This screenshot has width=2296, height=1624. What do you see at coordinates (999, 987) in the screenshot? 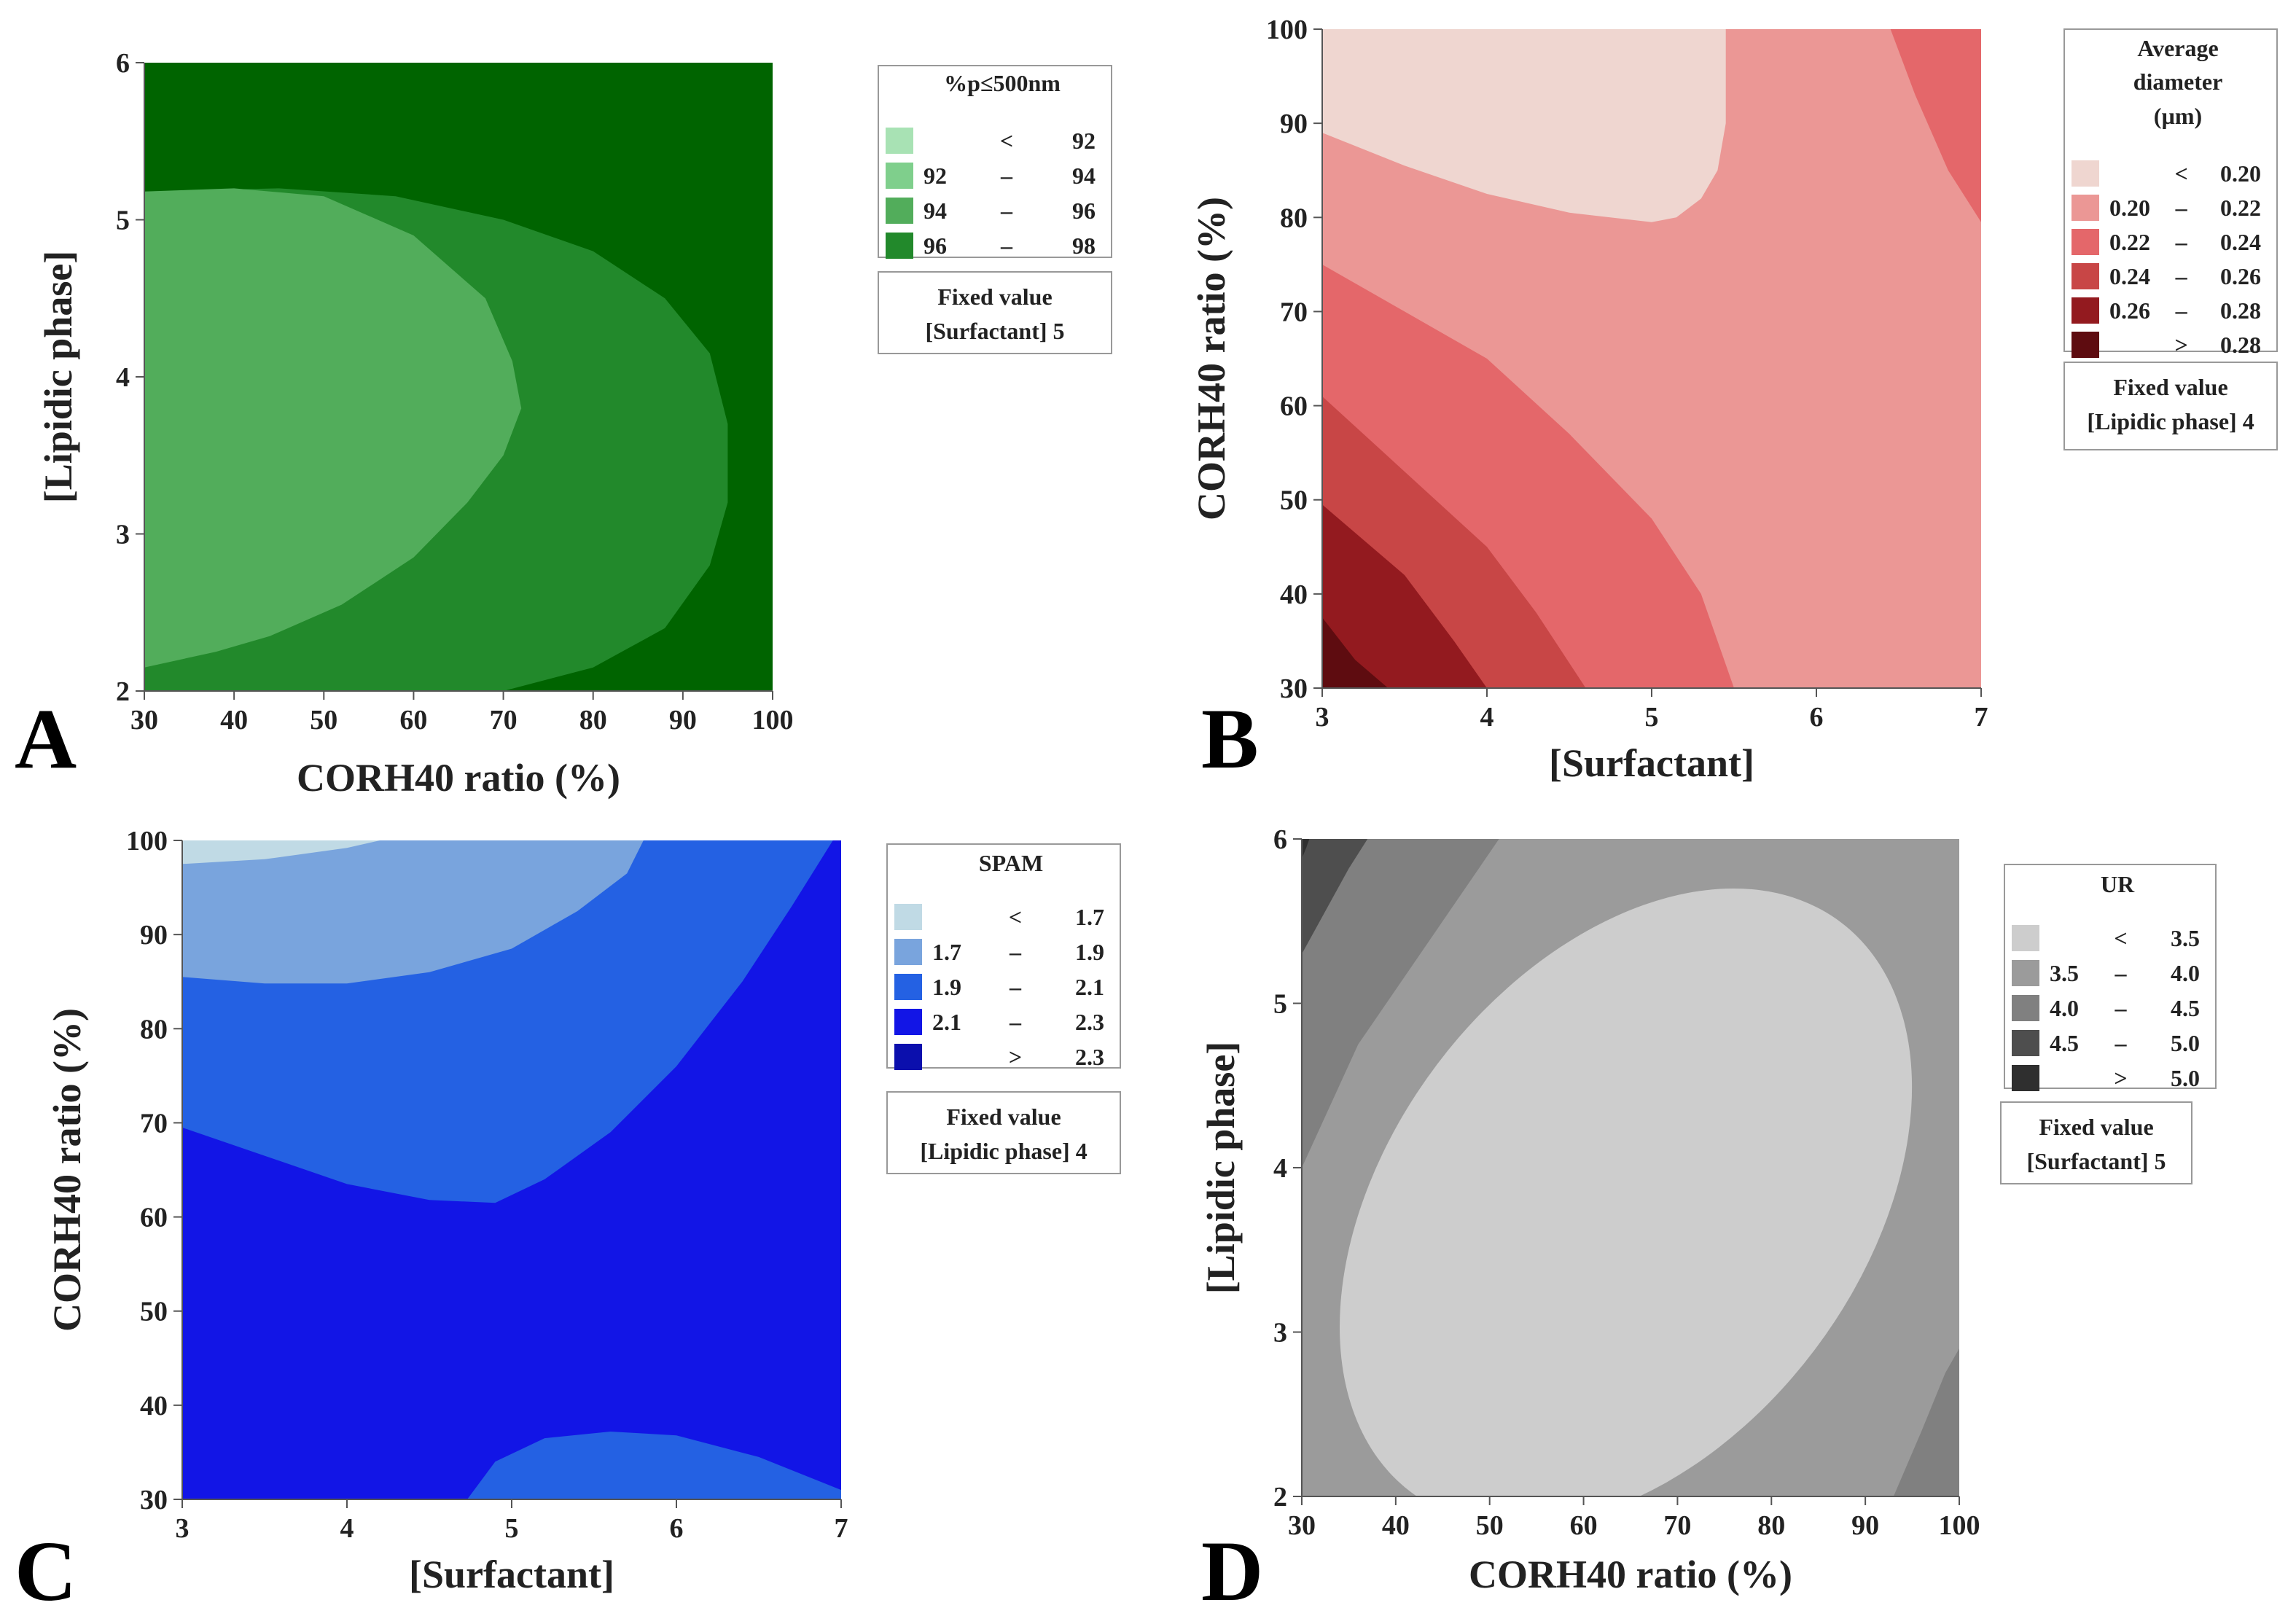
I see `legend-item: 1.9 – 2.1` at bounding box center [999, 987].